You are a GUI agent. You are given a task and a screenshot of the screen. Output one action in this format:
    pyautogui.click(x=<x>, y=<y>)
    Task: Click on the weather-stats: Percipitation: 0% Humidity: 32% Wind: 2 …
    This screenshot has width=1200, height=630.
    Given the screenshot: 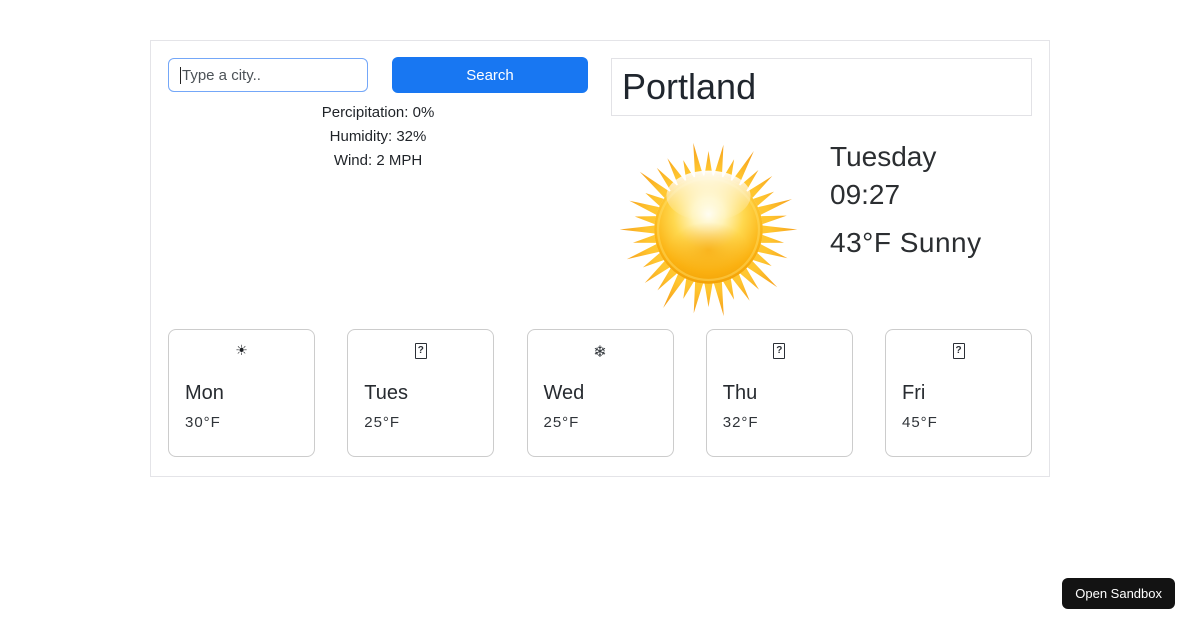 What is the action you would take?
    pyautogui.click(x=378, y=137)
    